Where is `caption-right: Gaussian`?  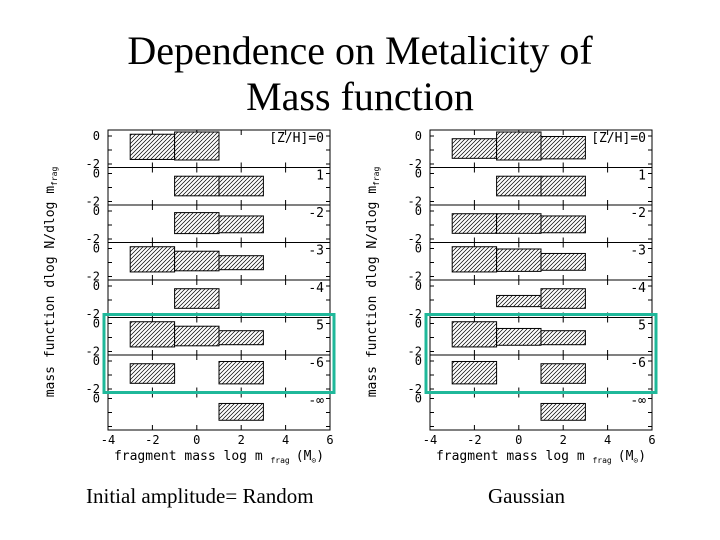
caption-right: Gaussian is located at coordinates (526, 496).